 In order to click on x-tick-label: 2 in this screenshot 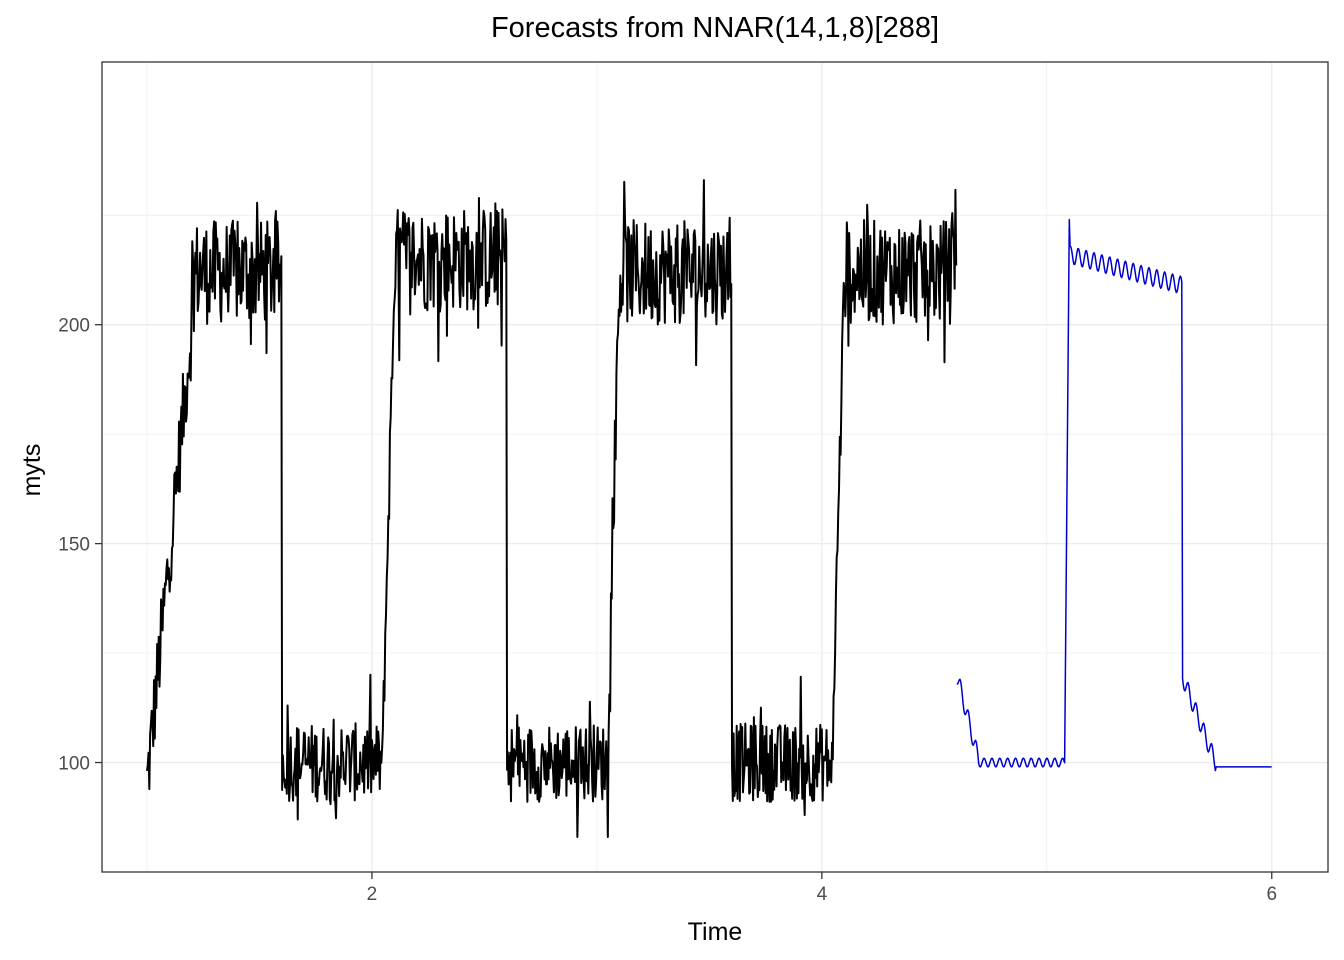, I will do `click(372, 894)`.